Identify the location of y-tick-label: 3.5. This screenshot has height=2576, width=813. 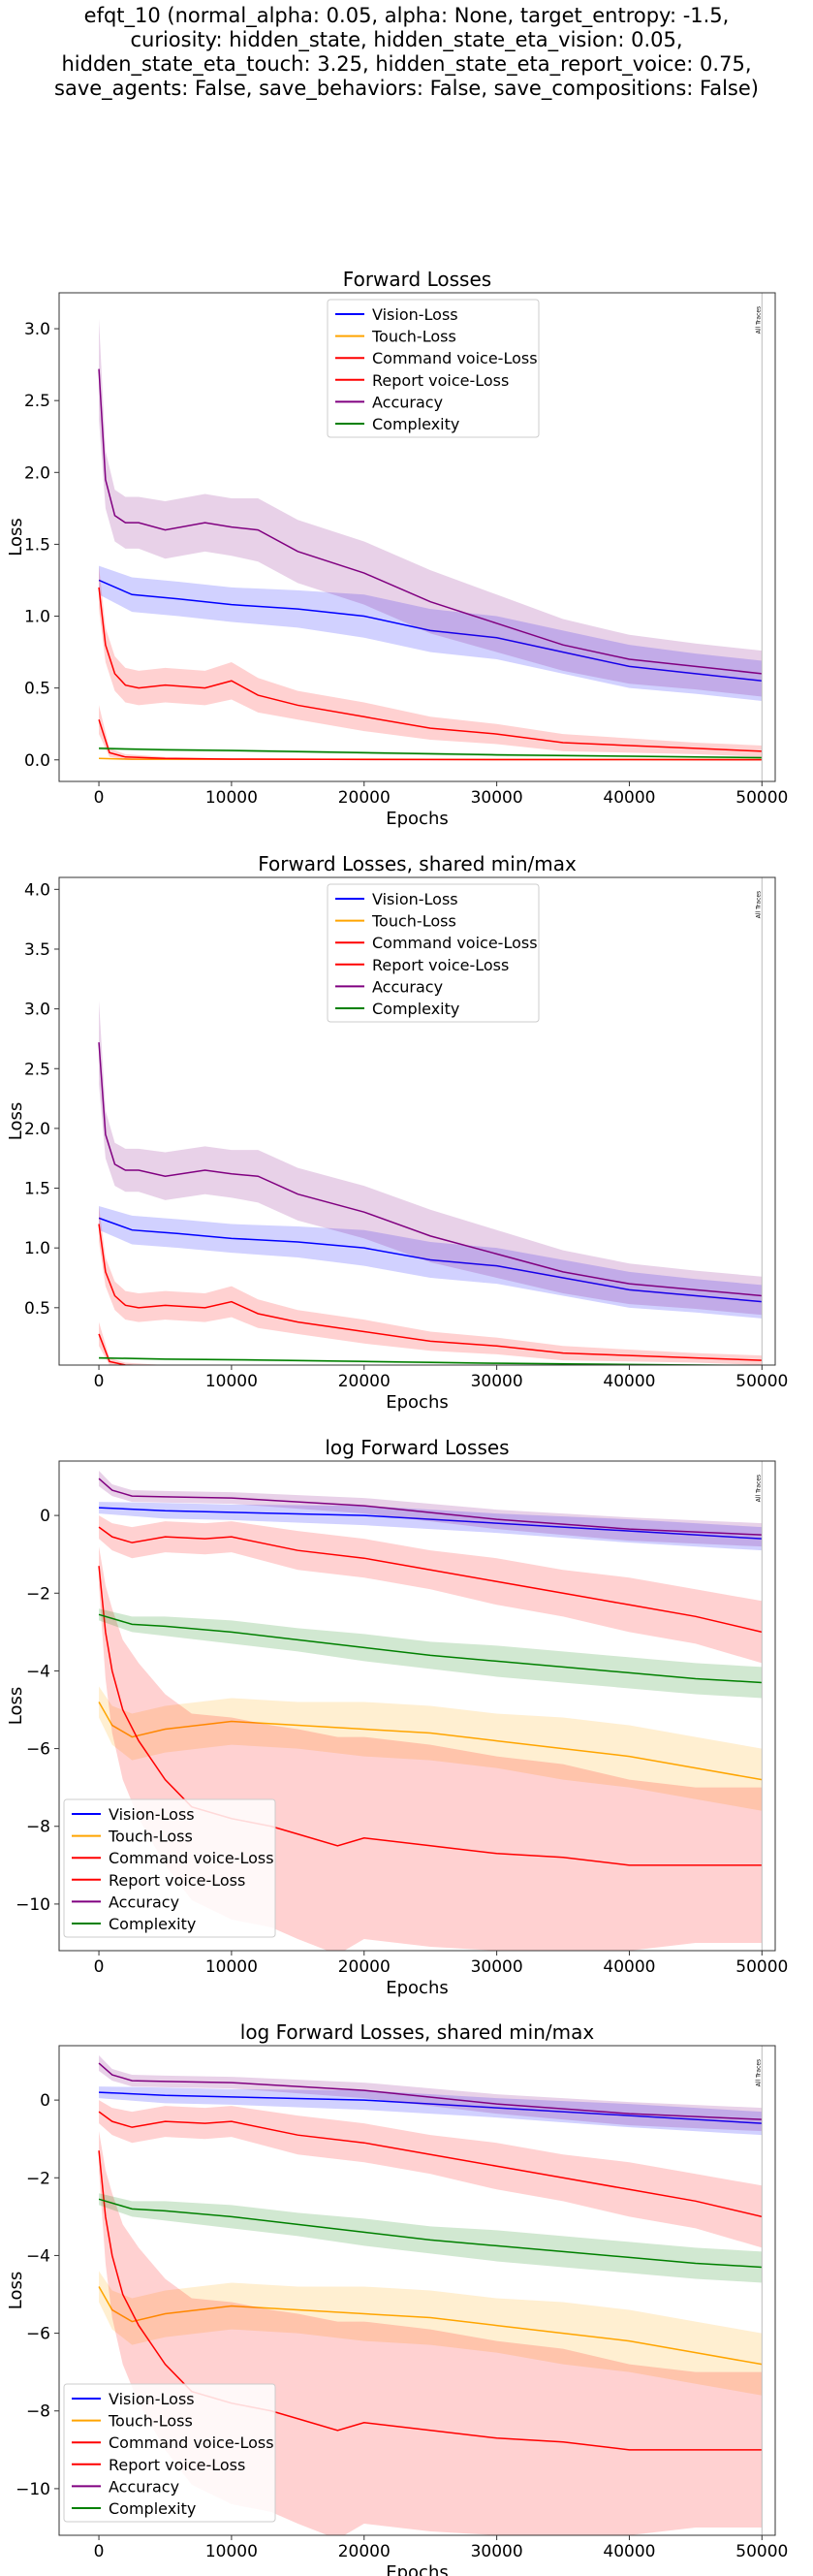
(37, 950).